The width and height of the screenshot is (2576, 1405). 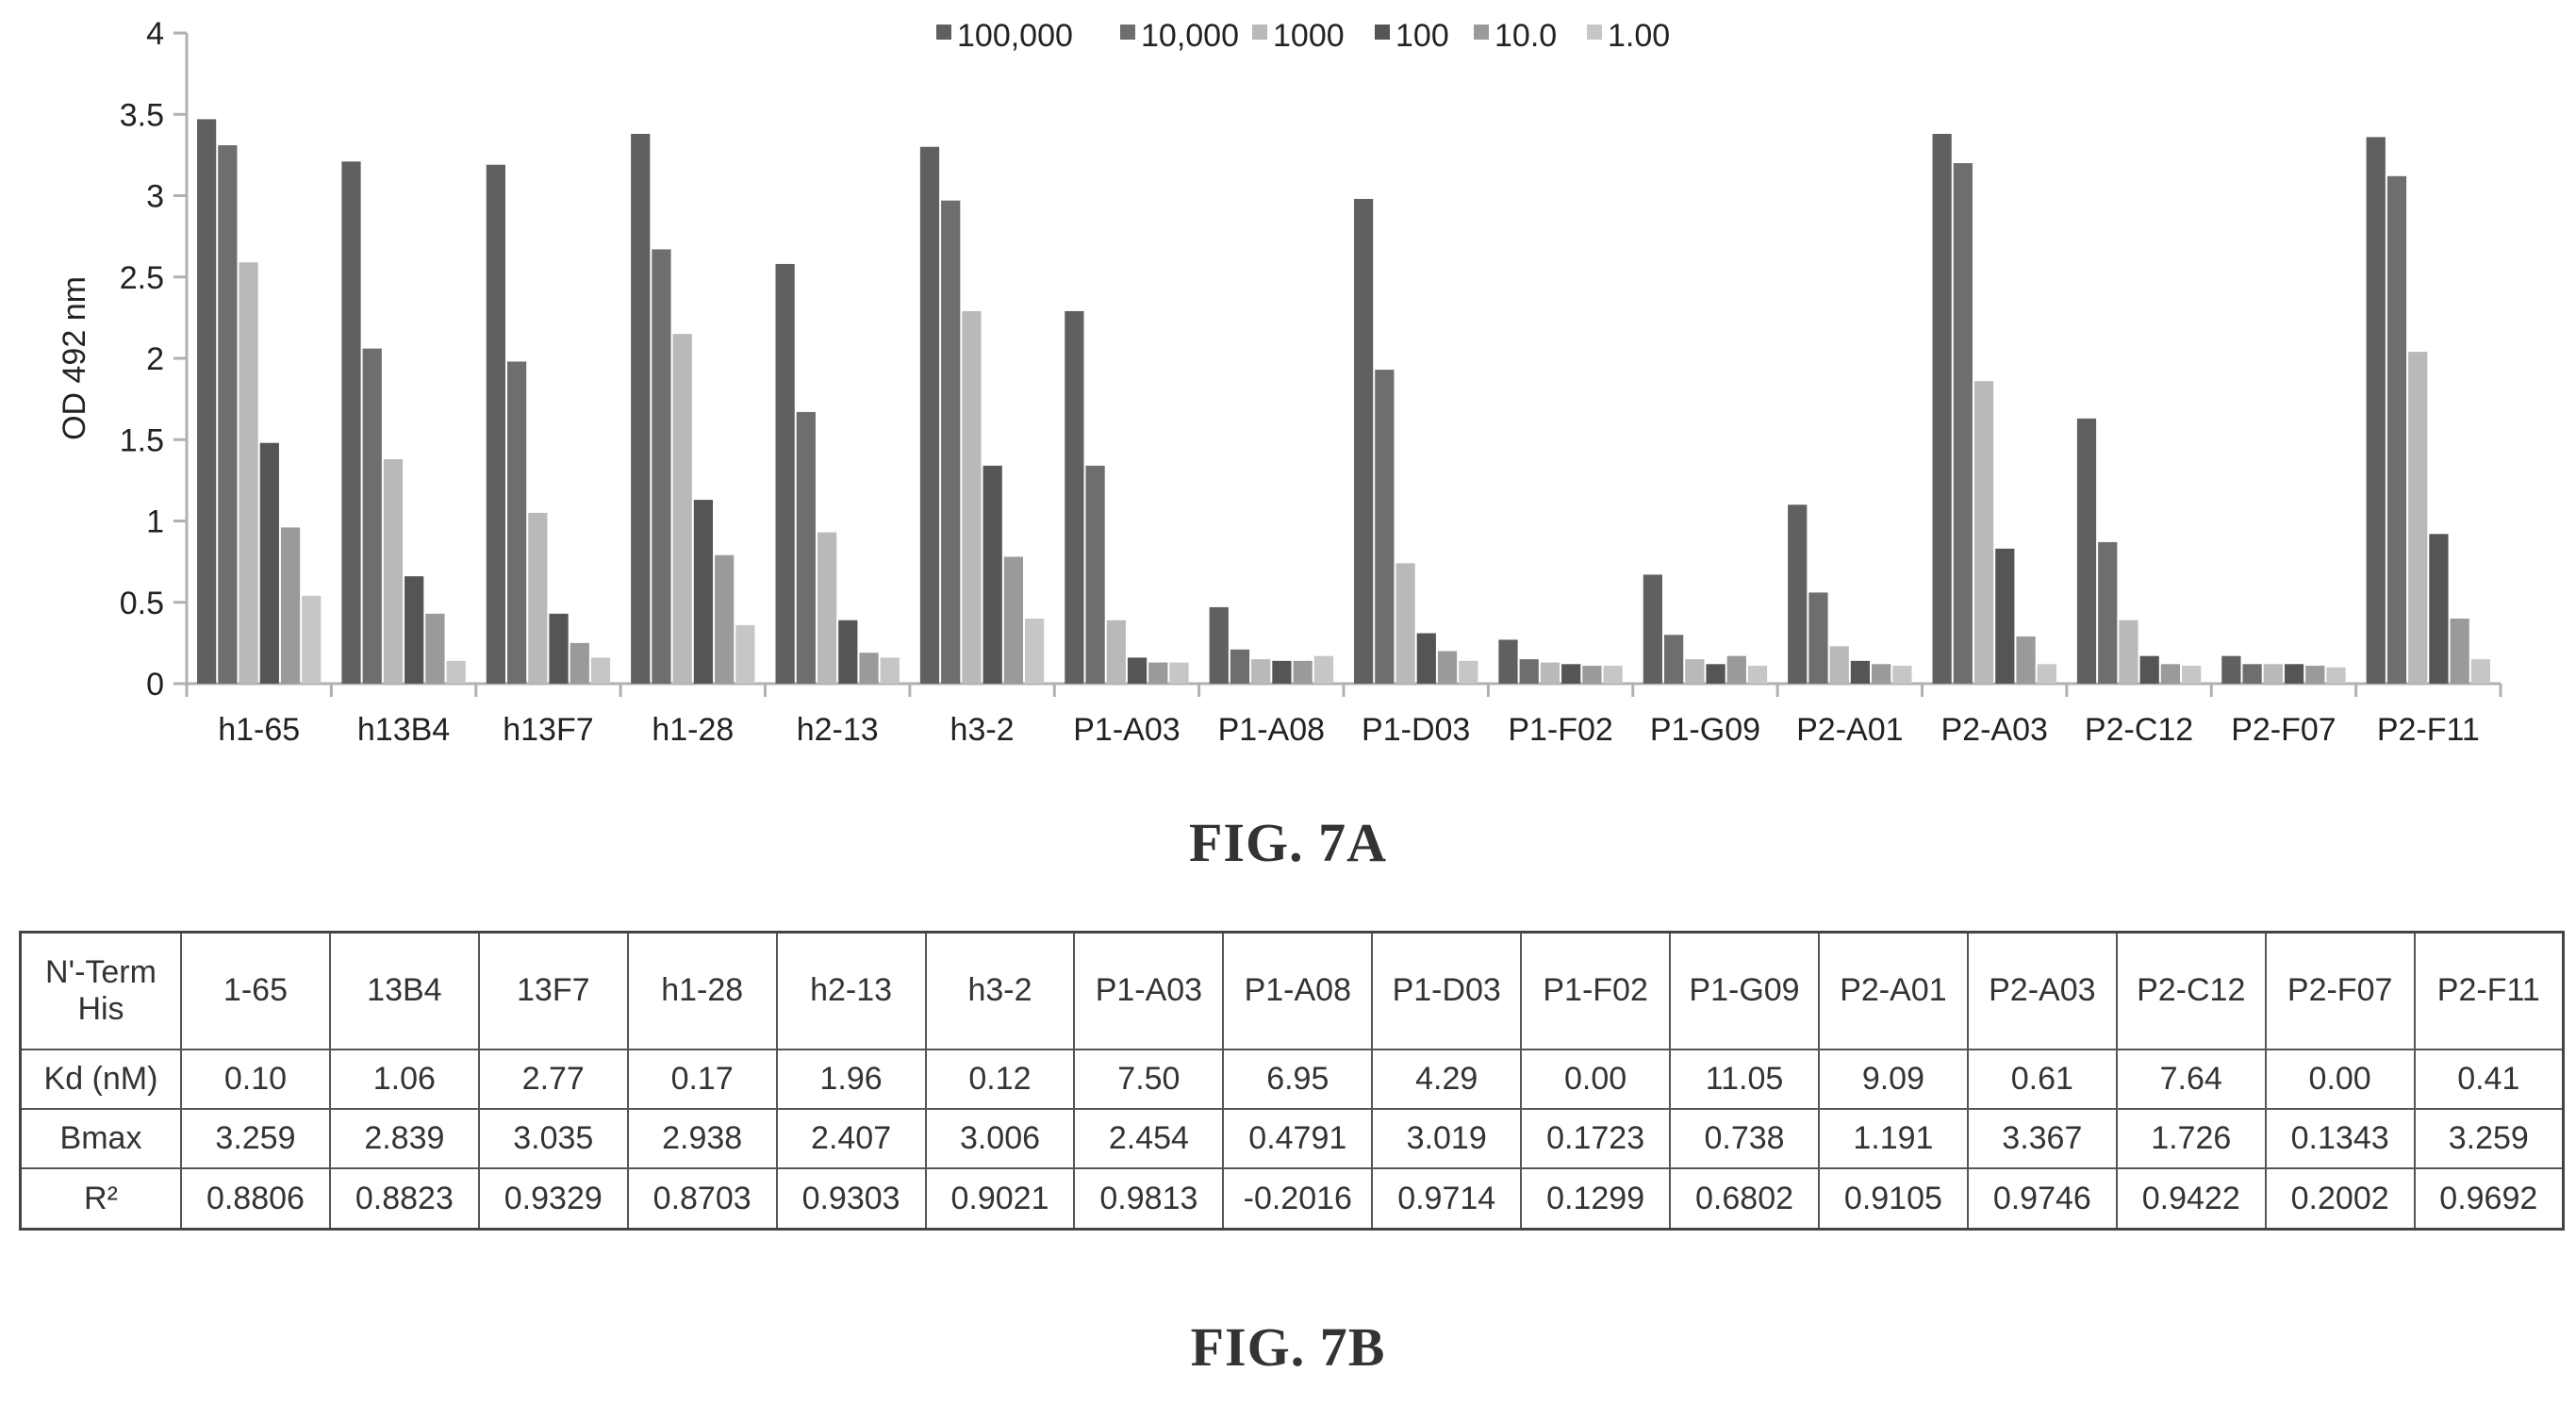 I want to click on table-cell: 0.17, so click(x=702, y=1079).